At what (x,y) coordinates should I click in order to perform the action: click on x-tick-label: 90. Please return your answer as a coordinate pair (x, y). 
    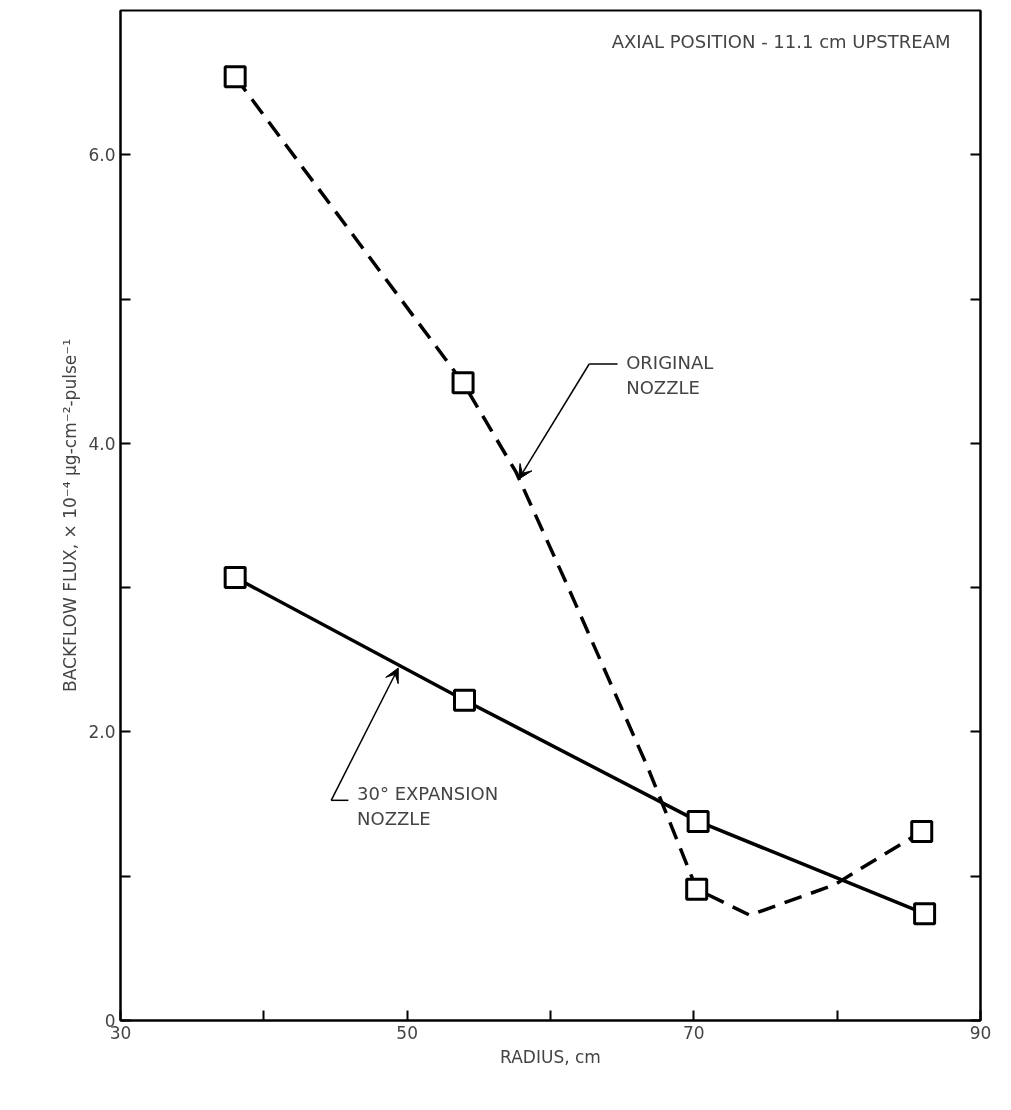
    Looking at the image, I should click on (980, 1032).